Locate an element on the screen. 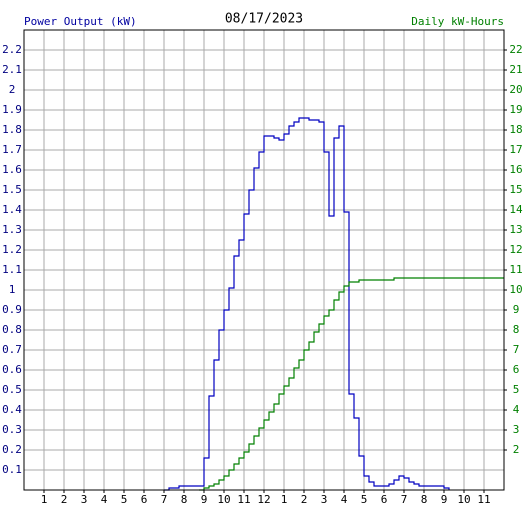 The width and height of the screenshot is (527, 510). y-tick-label: 1.4 is located at coordinates (12, 209).